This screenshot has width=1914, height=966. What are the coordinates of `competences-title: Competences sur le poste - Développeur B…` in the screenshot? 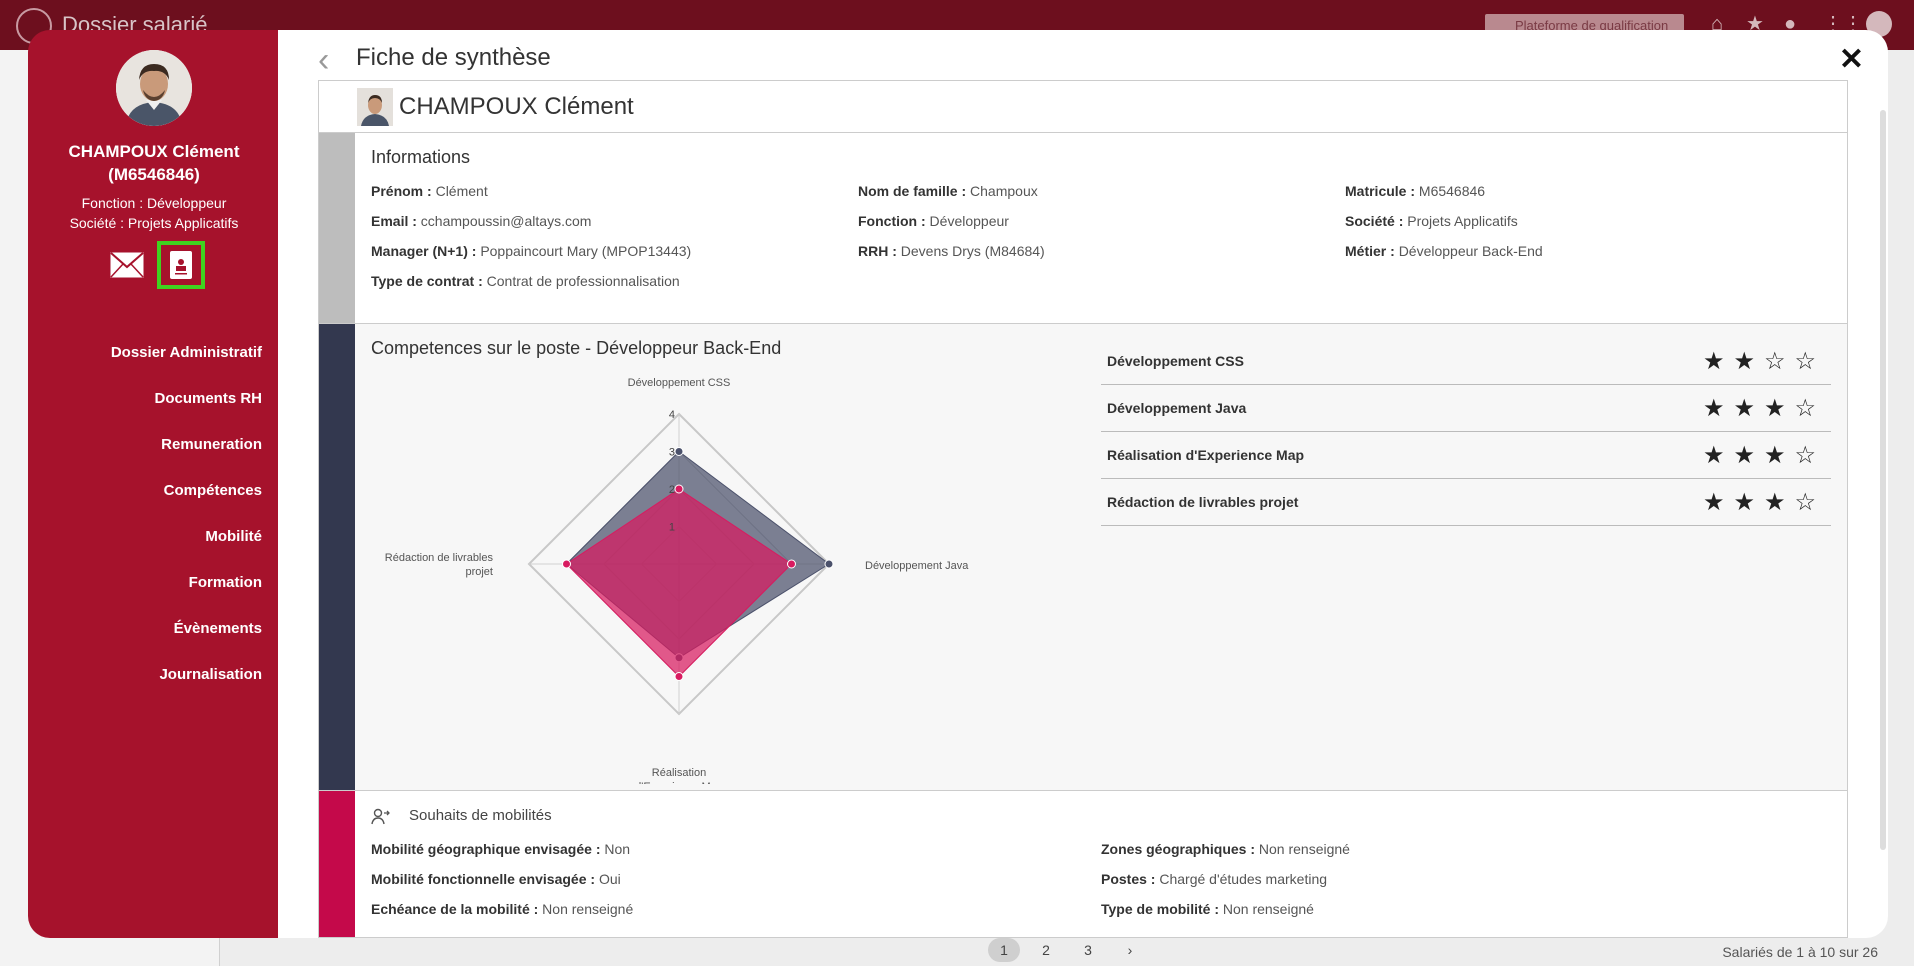 It's located at (576, 348).